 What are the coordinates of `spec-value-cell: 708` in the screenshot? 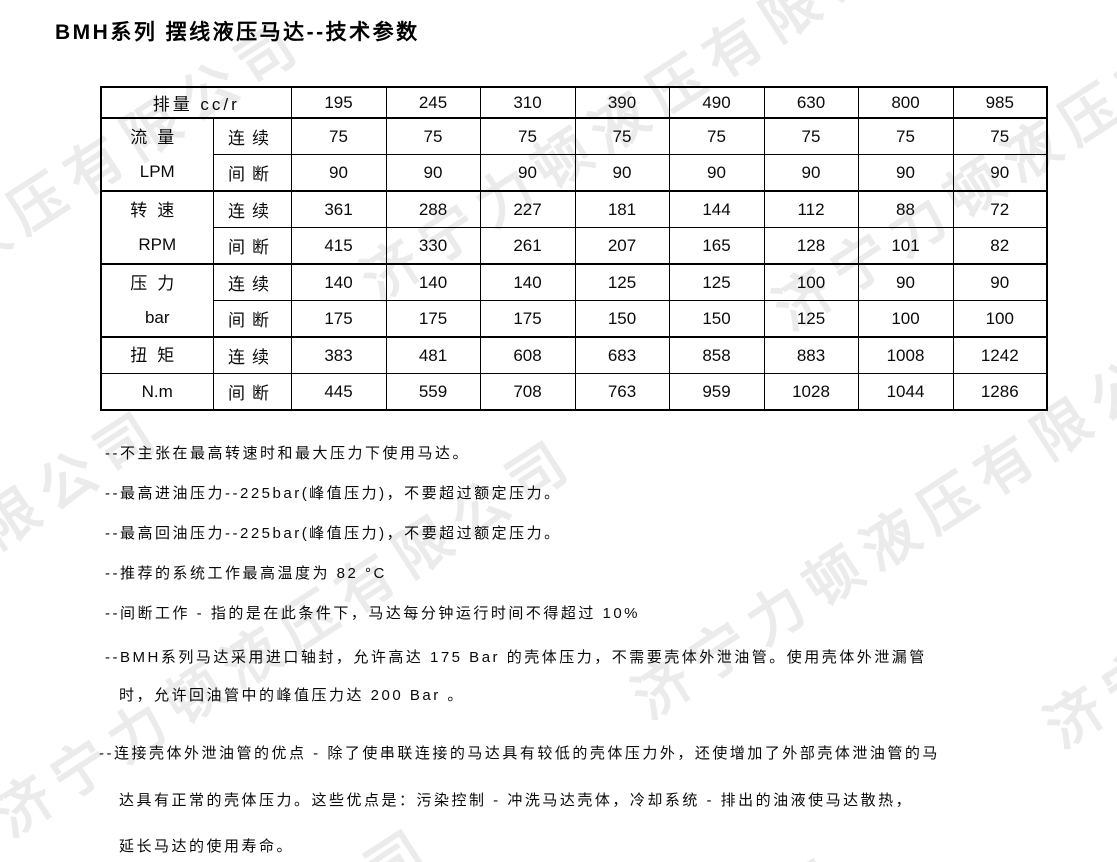 It's located at (527, 392).